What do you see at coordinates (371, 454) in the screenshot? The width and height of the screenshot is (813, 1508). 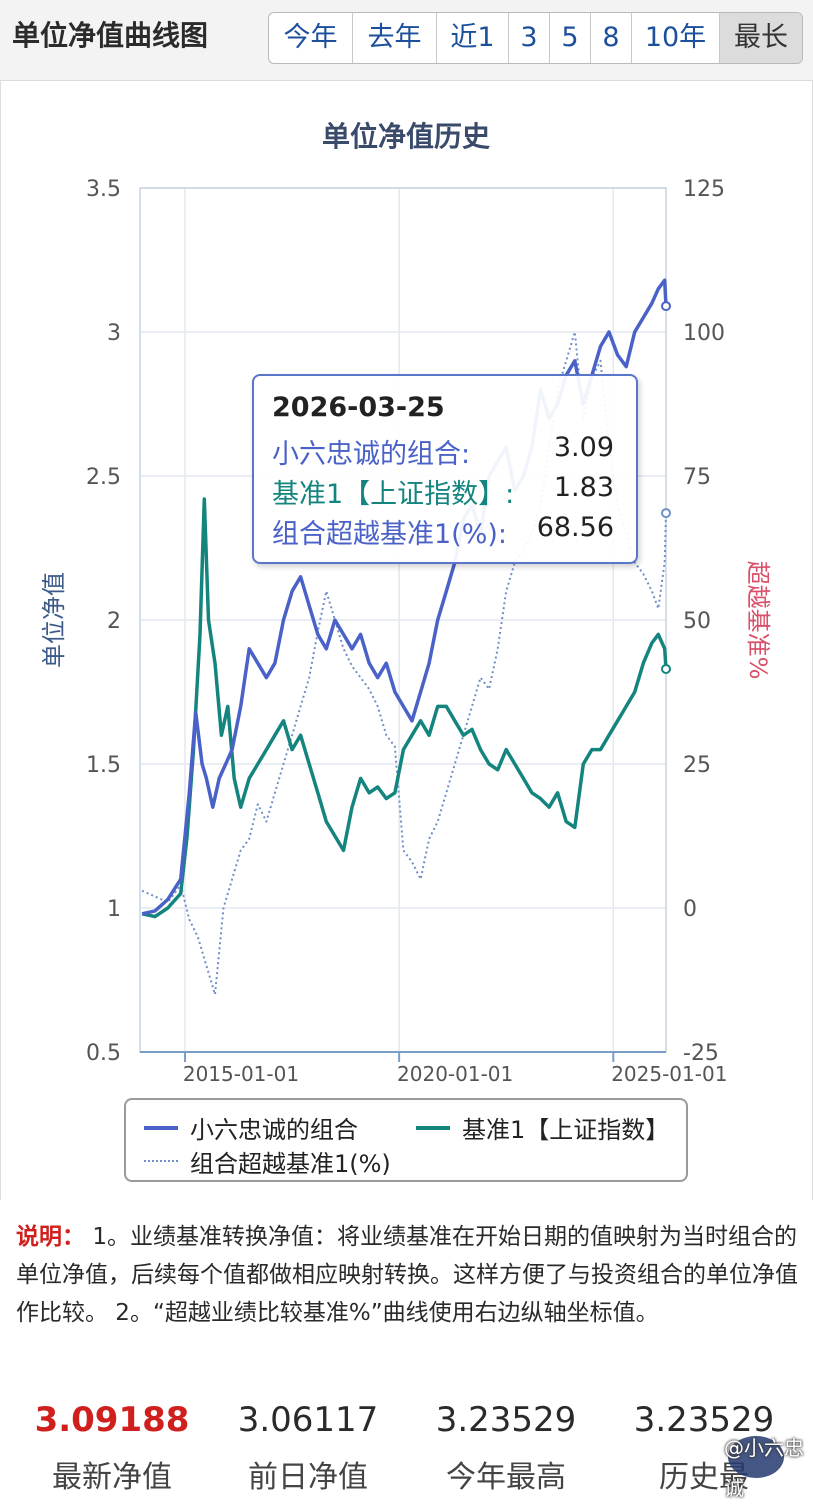 I see `tooltip-label-portfolio: 小六忠诚的组合:` at bounding box center [371, 454].